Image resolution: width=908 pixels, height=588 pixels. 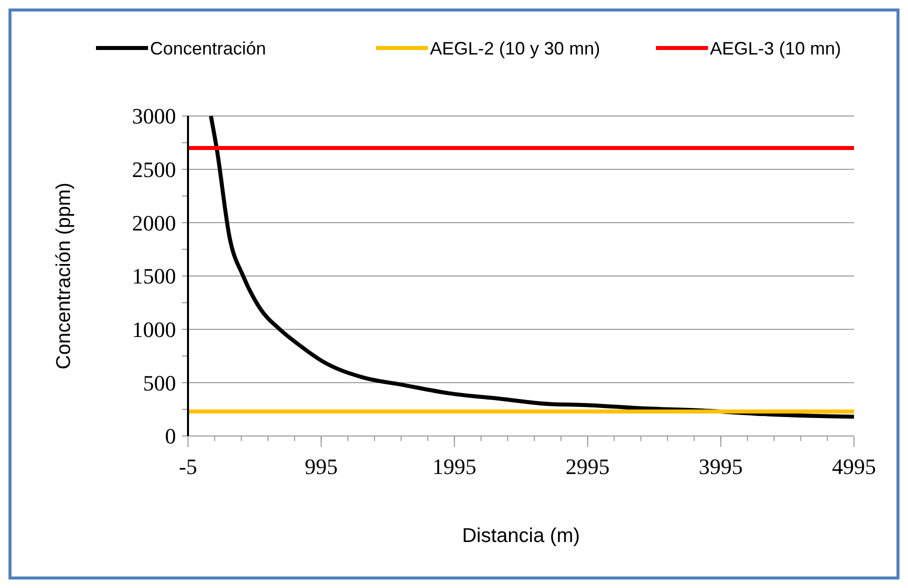 What do you see at coordinates (588, 466) in the screenshot?
I see `x-tick-label: 2995` at bounding box center [588, 466].